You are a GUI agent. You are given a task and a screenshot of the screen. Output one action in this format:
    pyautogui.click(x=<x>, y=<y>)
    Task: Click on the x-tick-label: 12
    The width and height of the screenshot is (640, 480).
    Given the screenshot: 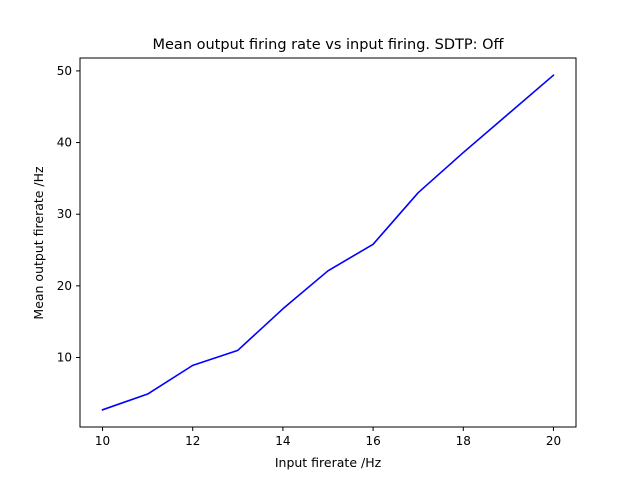 What is the action you would take?
    pyautogui.click(x=192, y=441)
    